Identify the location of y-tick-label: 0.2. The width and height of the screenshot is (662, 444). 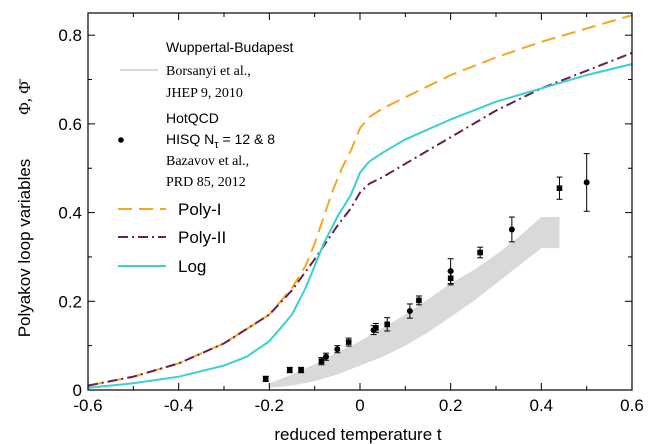
(70, 301).